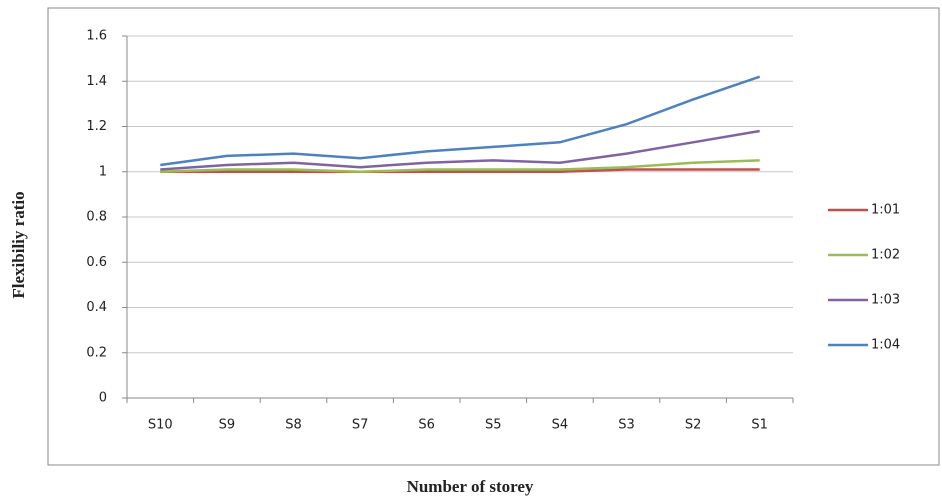  Describe the element at coordinates (626, 425) in the screenshot. I see `x-tick-label: S3` at that location.